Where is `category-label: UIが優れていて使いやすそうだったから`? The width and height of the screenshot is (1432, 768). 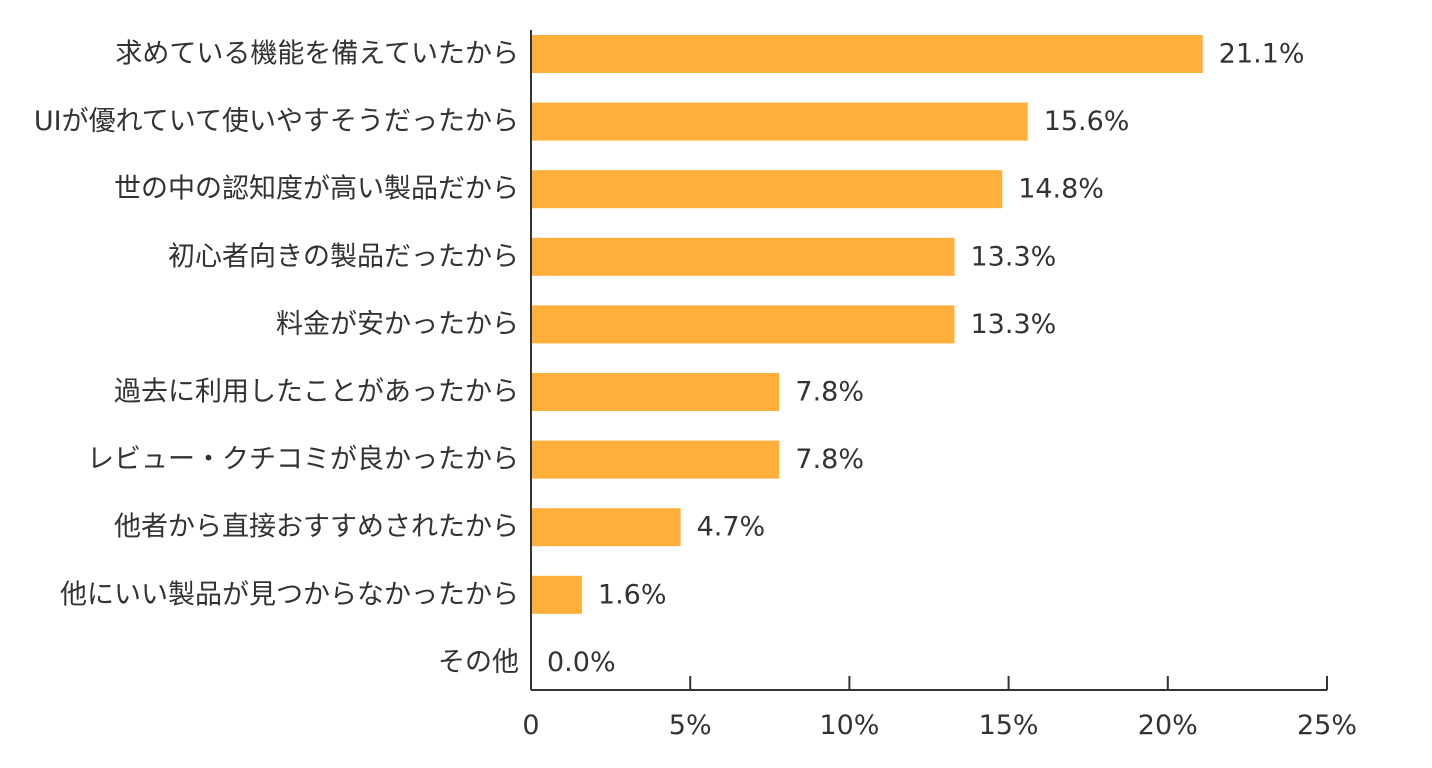 category-label: UIが優れていて使いやすそうだったから is located at coordinates (276, 121).